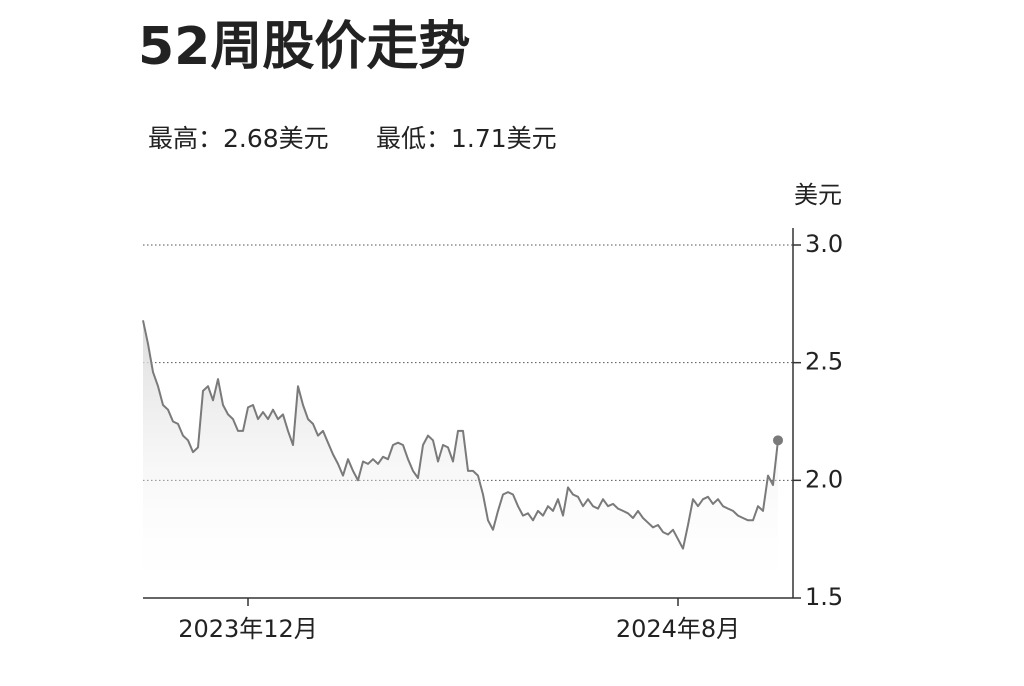  Describe the element at coordinates (678, 629) in the screenshot. I see `x-tick-label: 2024年8月` at that location.